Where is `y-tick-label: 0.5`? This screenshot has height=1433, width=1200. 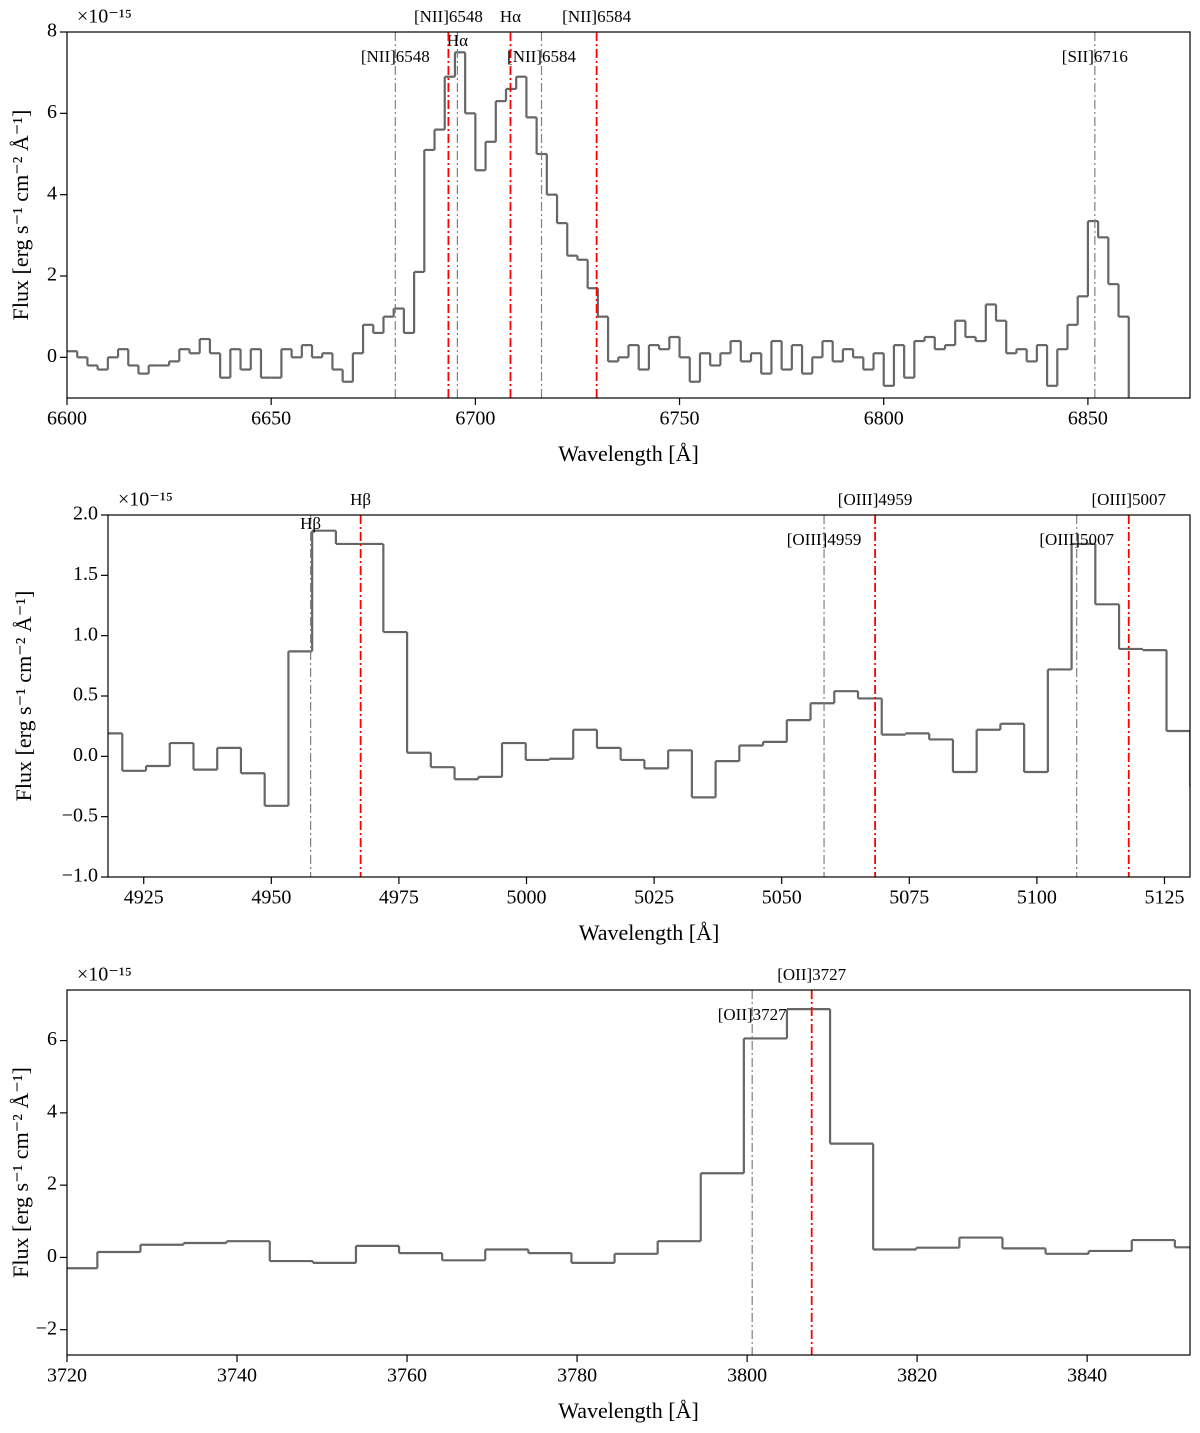
y-tick-label: 0.5 is located at coordinates (85, 695).